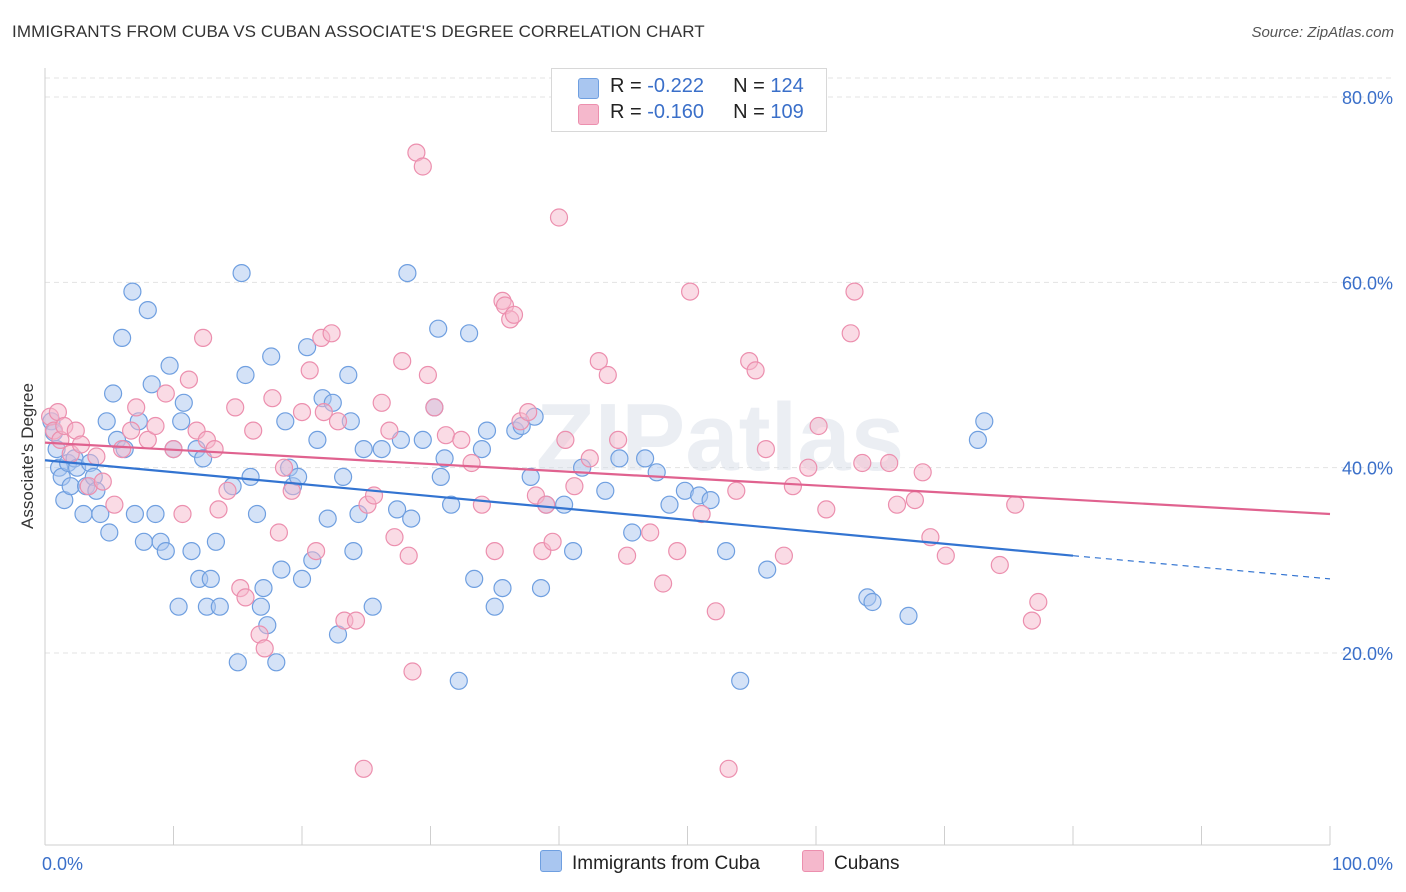  What do you see at coordinates (1322, 32) in the screenshot?
I see `source-label: Source: ZipAtlas.com` at bounding box center [1322, 32].